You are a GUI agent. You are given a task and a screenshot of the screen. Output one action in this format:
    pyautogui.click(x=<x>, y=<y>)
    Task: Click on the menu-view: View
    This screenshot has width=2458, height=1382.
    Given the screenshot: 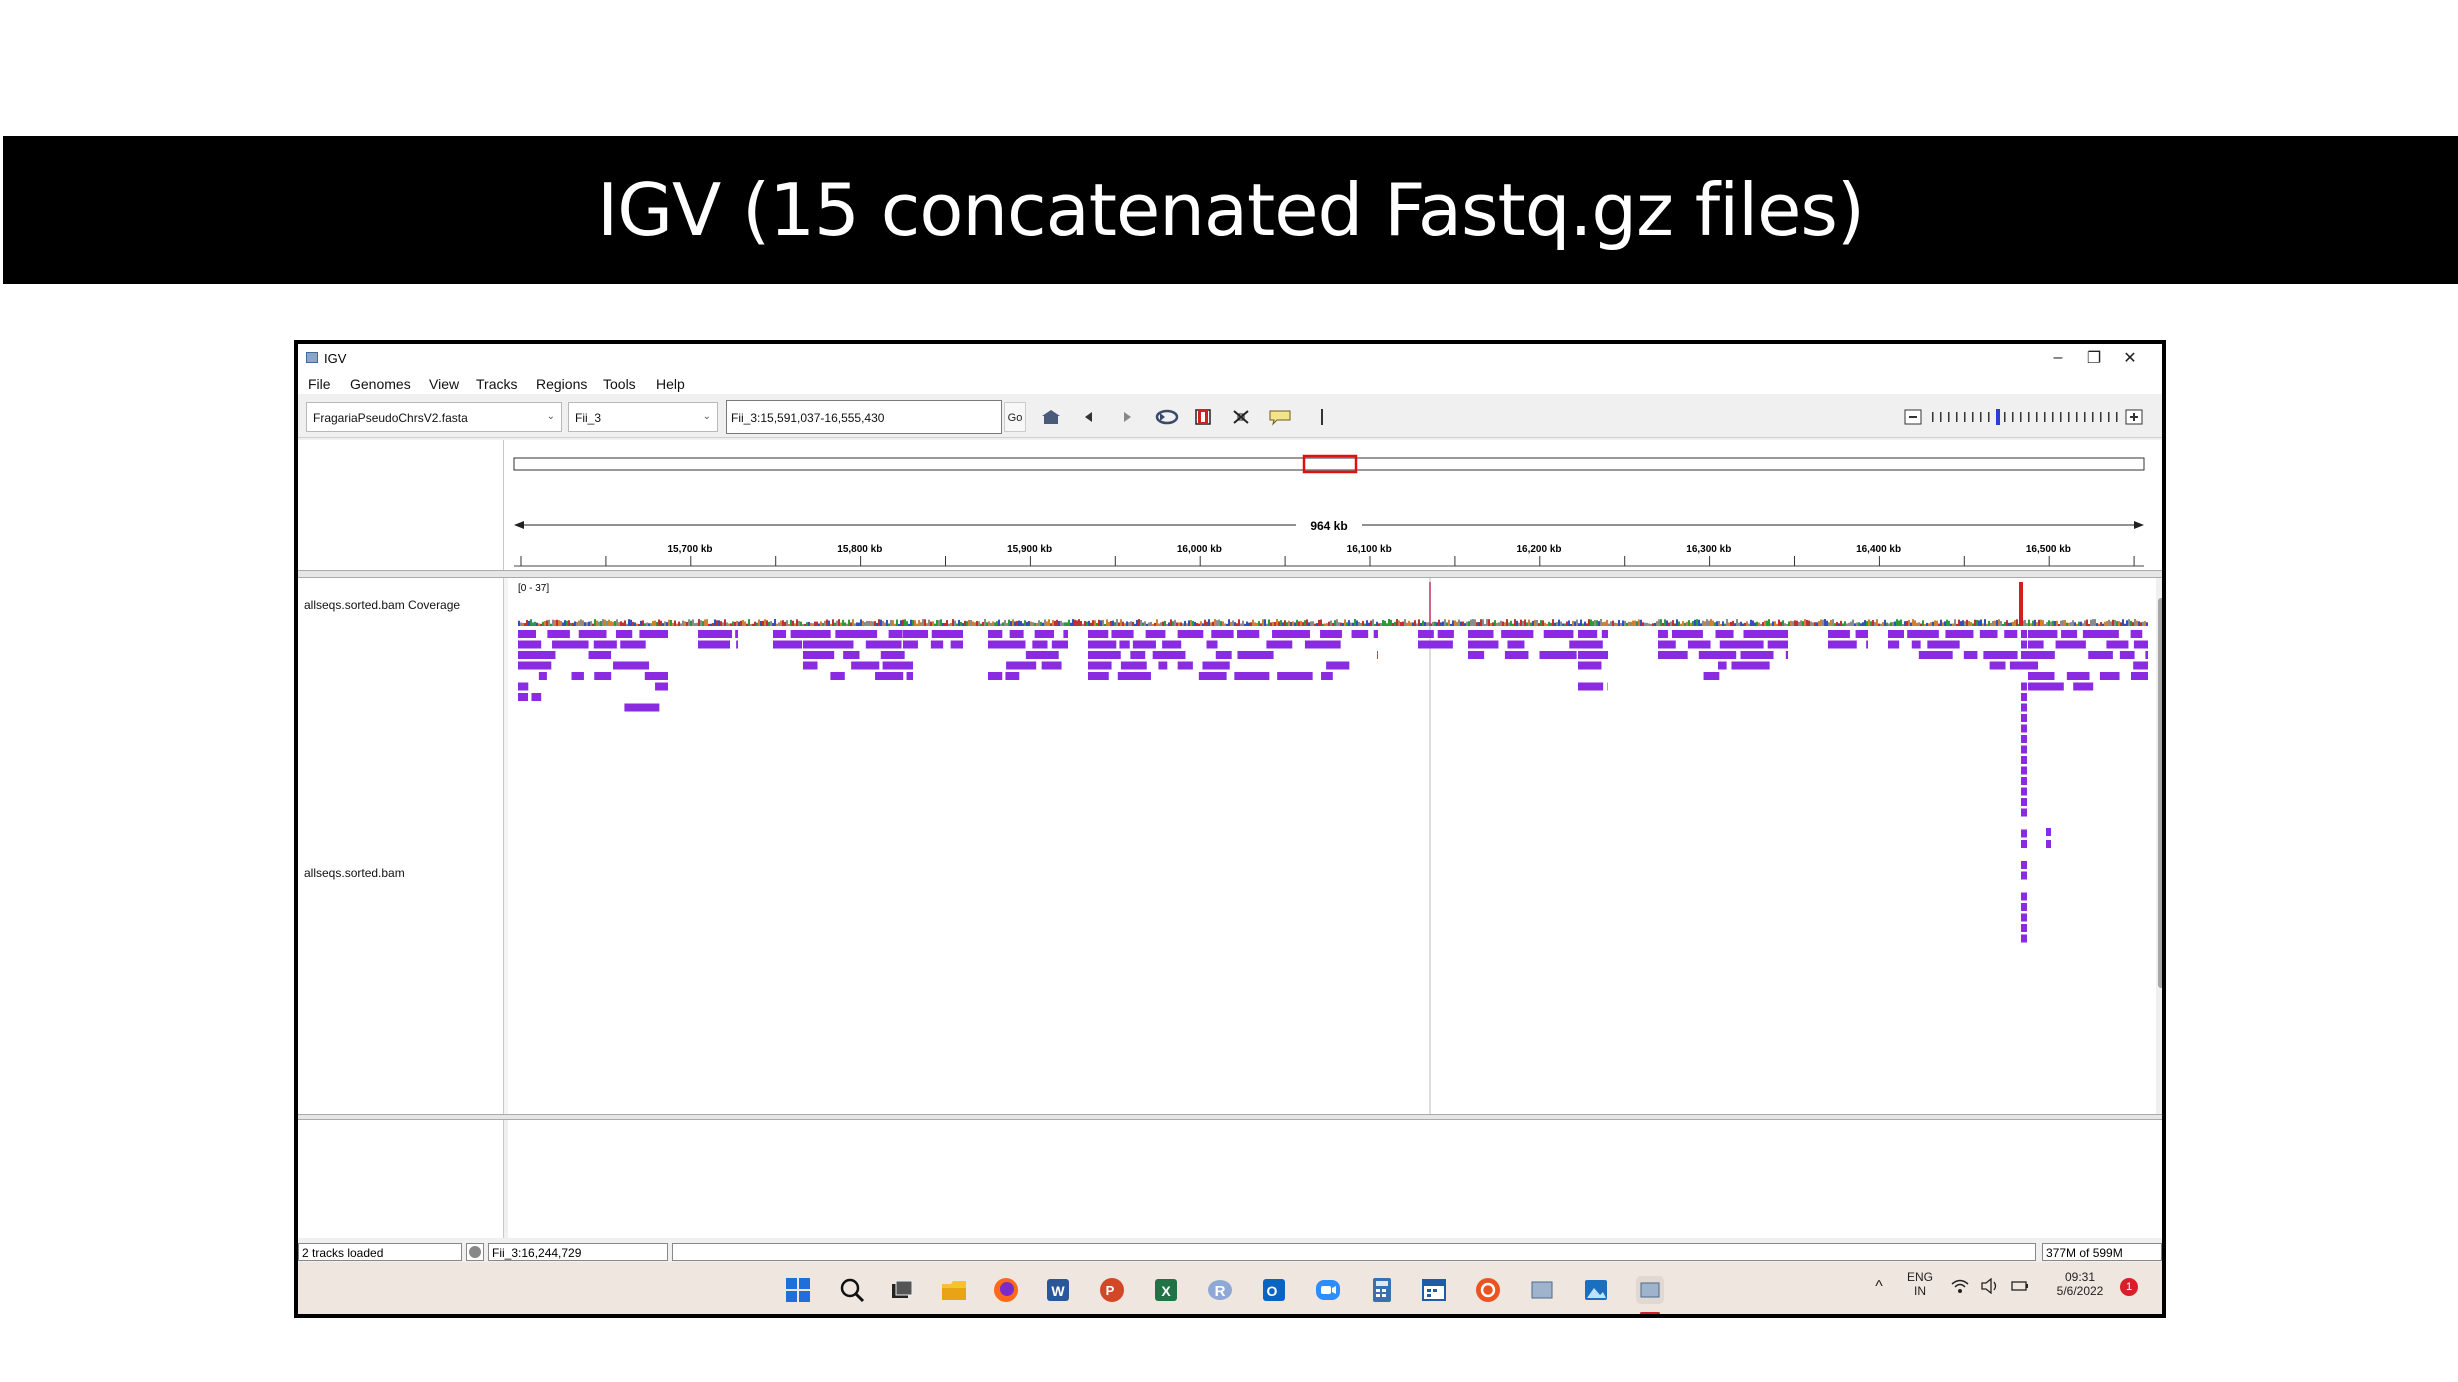 What is the action you would take?
    pyautogui.click(x=444, y=384)
    